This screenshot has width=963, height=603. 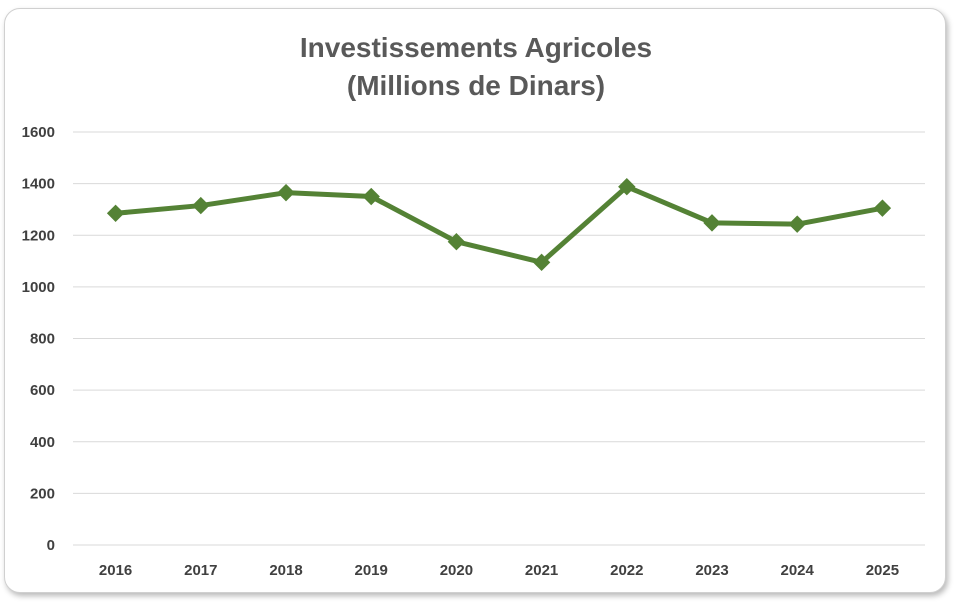 I want to click on y-tick-label: 1600, so click(x=38, y=132).